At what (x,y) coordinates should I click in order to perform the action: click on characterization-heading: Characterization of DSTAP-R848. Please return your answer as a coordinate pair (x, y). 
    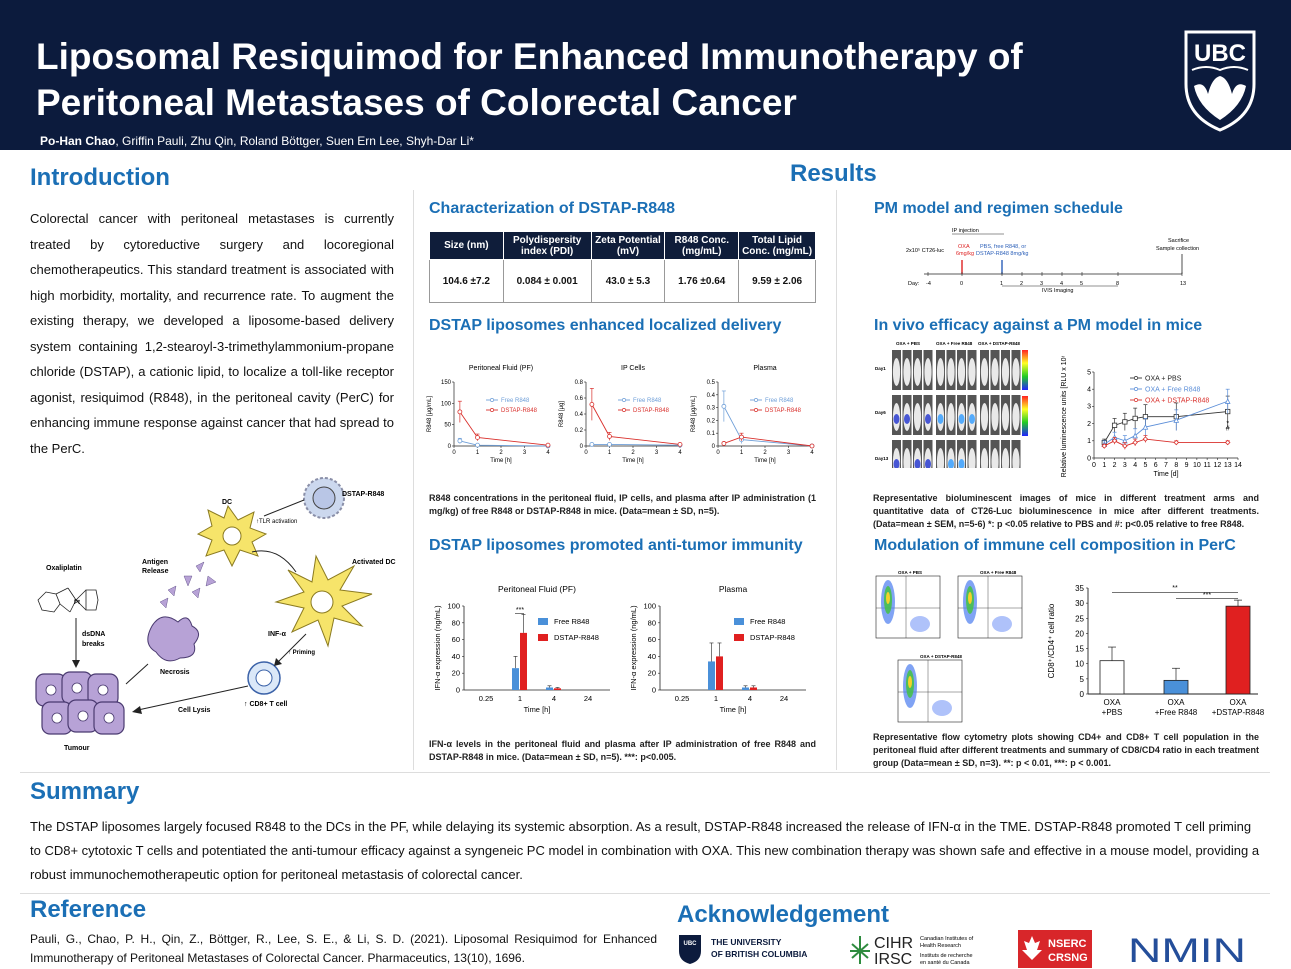
    Looking at the image, I should click on (552, 208).